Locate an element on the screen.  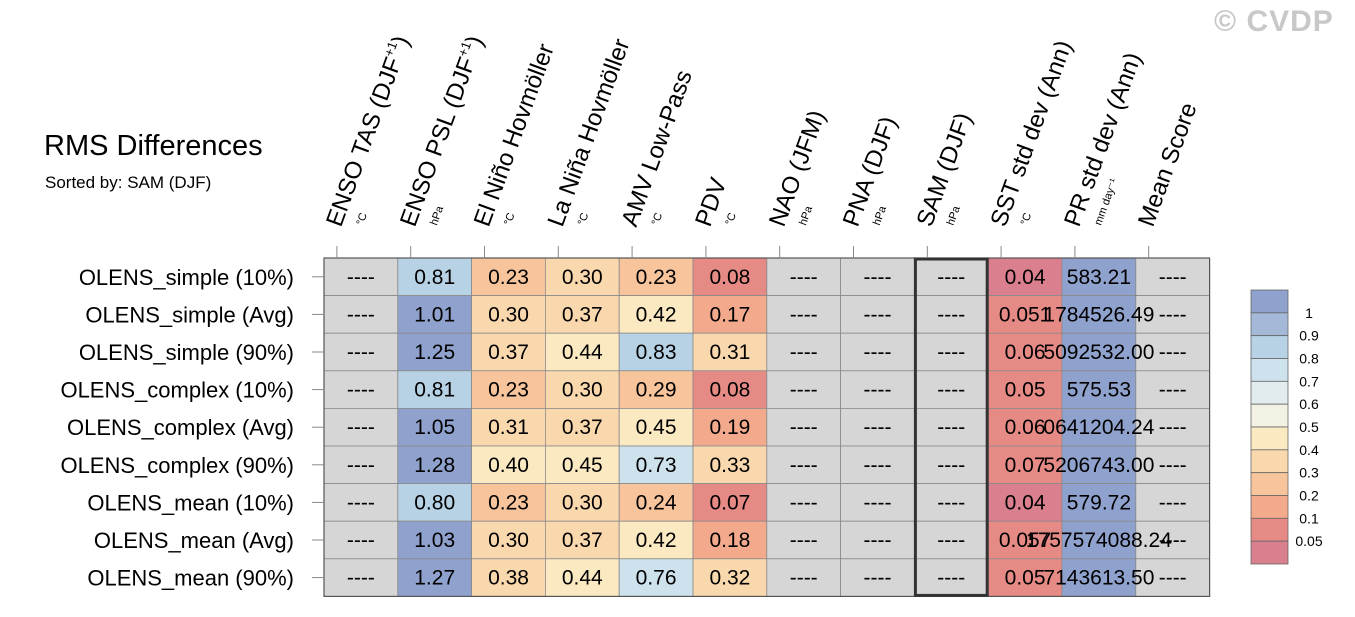
row-label: OLENS_complex (90%) is located at coordinates (177, 465).